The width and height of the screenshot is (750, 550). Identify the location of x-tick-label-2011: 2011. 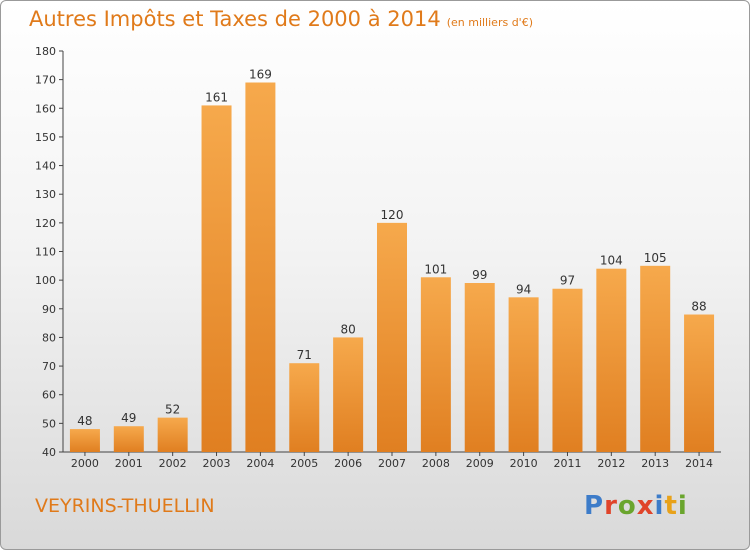
(567, 463).